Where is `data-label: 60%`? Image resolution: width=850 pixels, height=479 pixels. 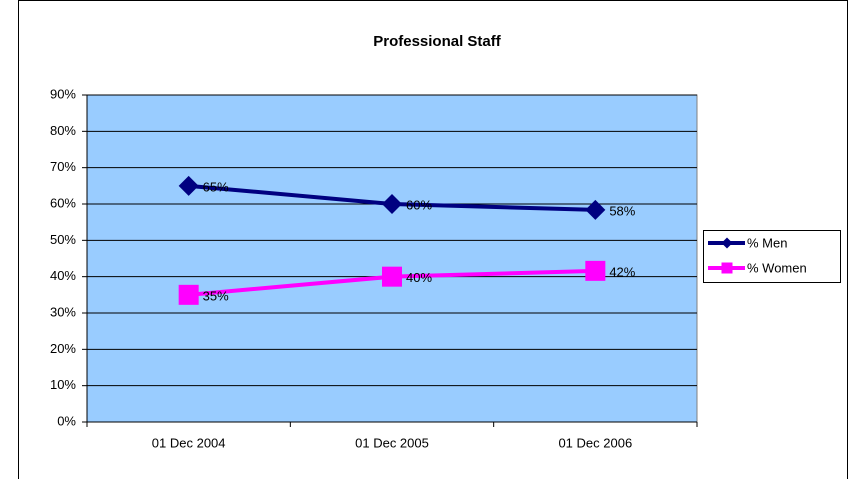 data-label: 60% is located at coordinates (419, 204).